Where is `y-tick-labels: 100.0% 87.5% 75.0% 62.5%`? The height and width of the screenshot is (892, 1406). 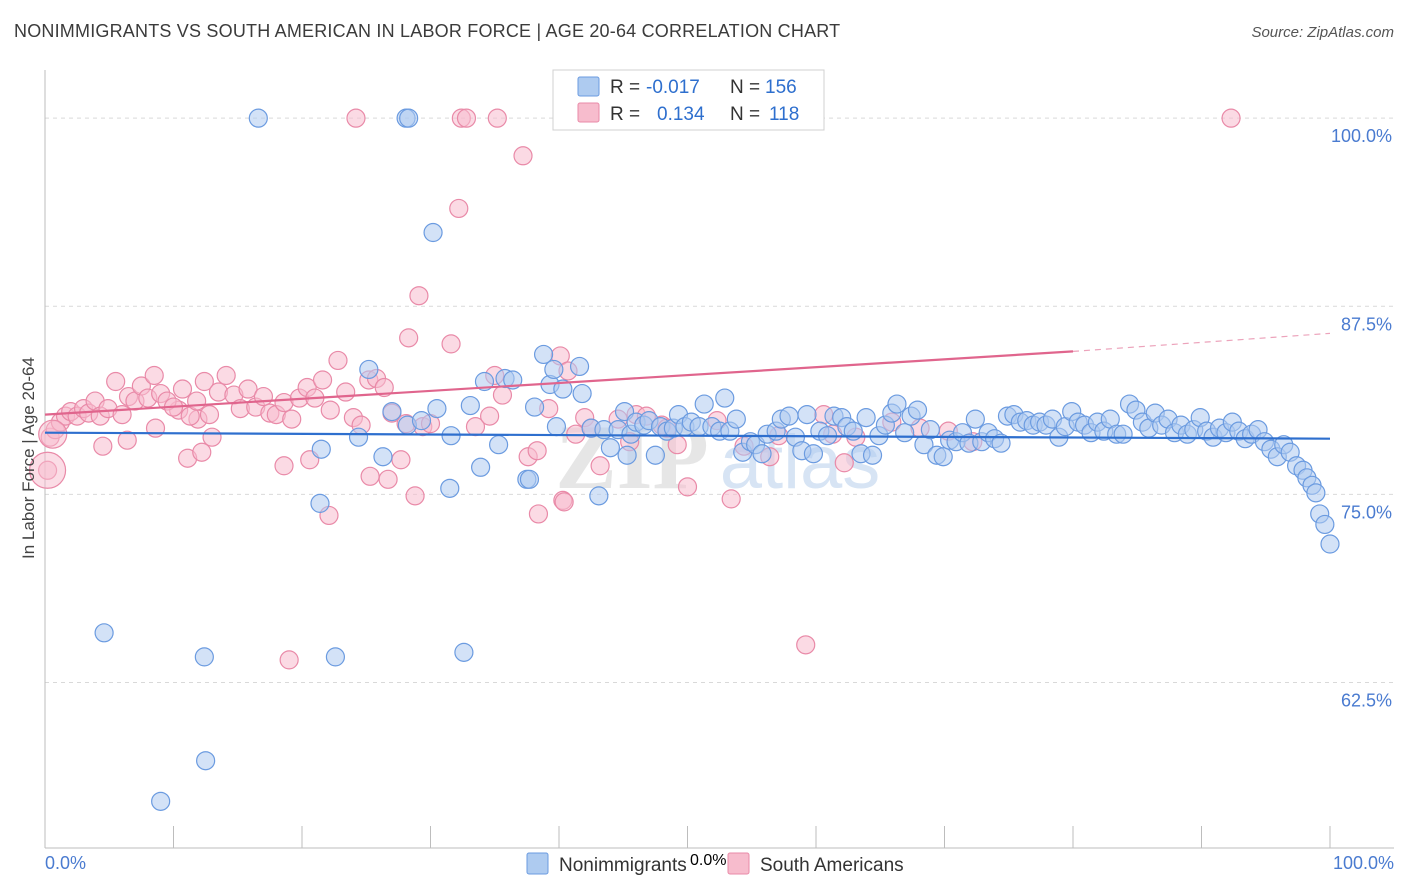
y-tick-labels: 100.0% 87.5% 75.0% 62.5% is located at coordinates (1361, 418).